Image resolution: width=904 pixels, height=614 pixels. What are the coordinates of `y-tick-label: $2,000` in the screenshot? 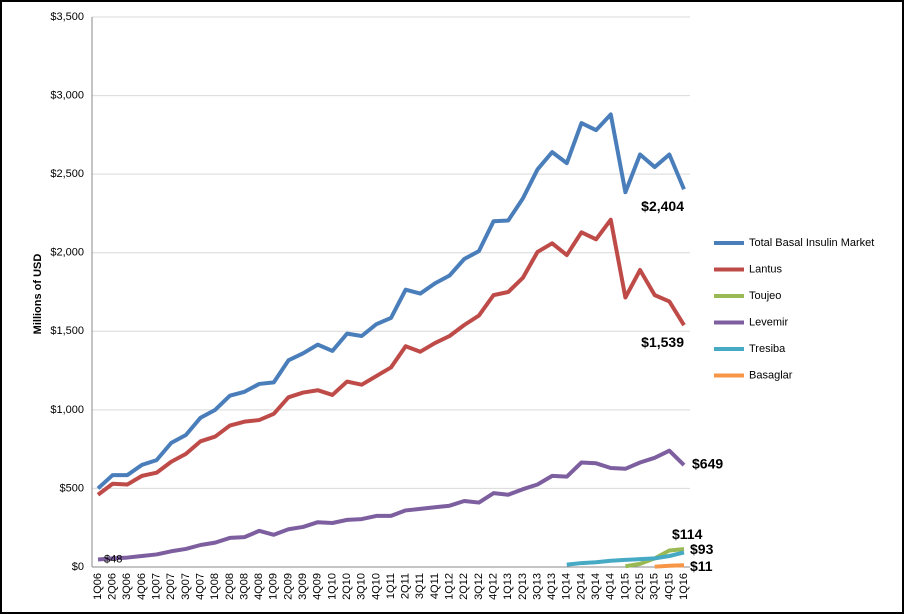 It's located at (67, 253).